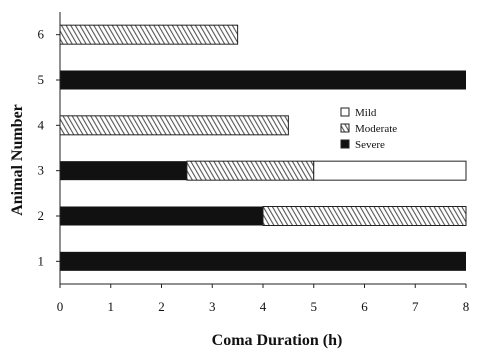  What do you see at coordinates (370, 145) in the screenshot?
I see `legend-label-severe: Severe` at bounding box center [370, 145].